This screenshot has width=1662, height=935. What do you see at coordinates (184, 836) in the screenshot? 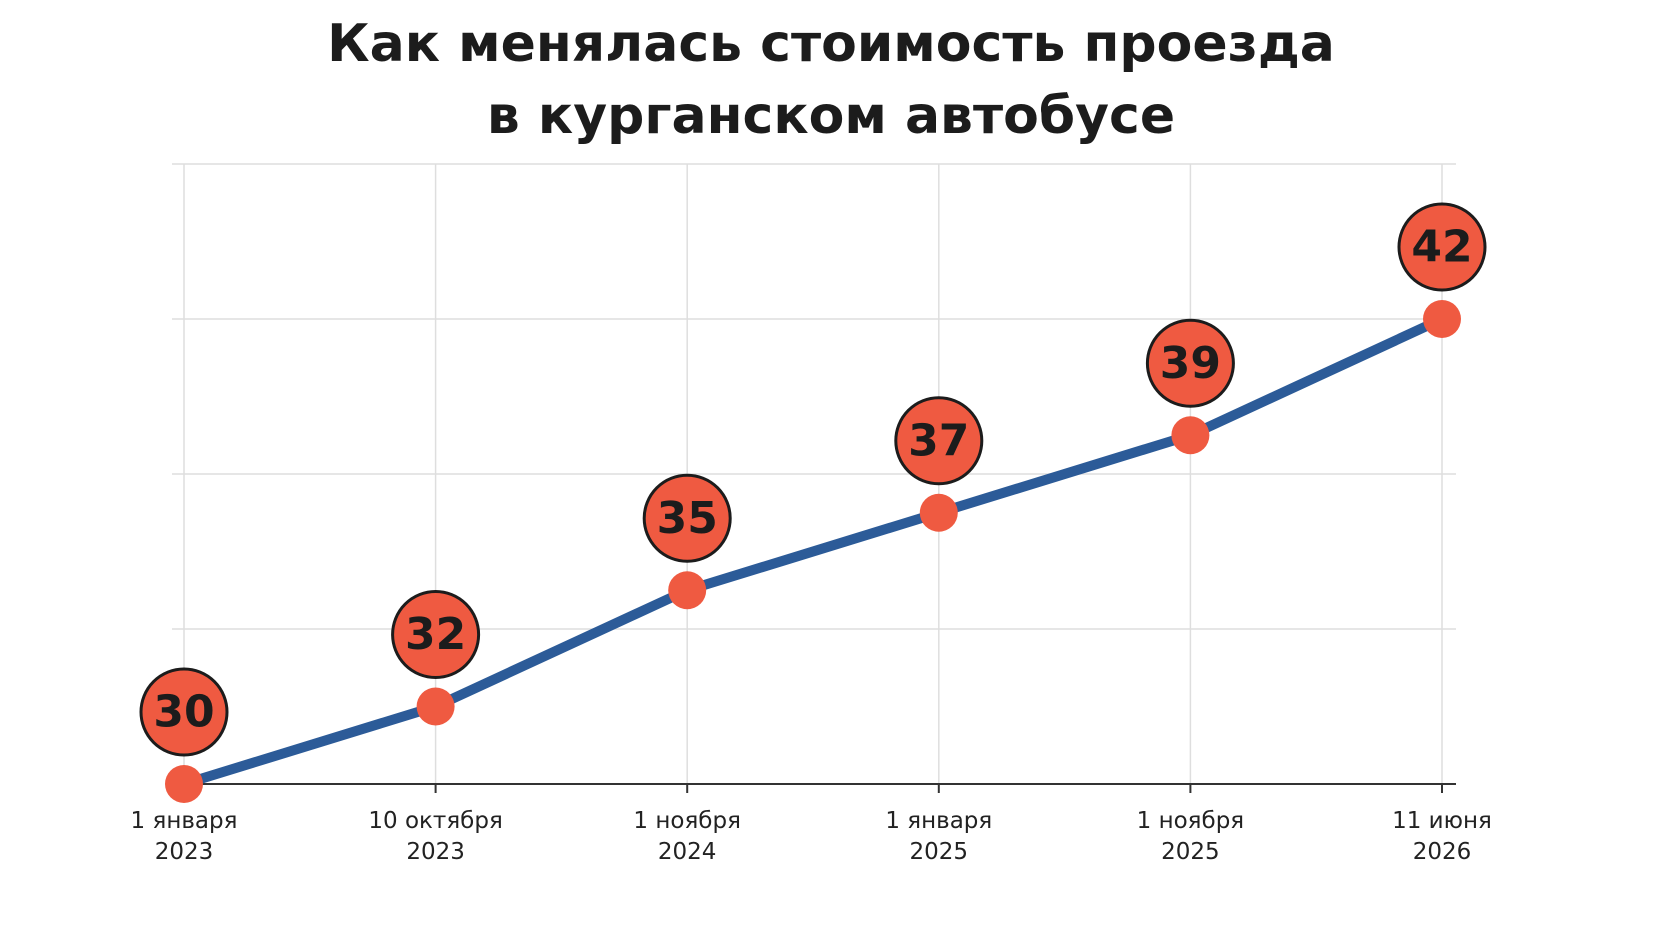
I see `x-tick-label: 1 января 2023` at bounding box center [184, 836].